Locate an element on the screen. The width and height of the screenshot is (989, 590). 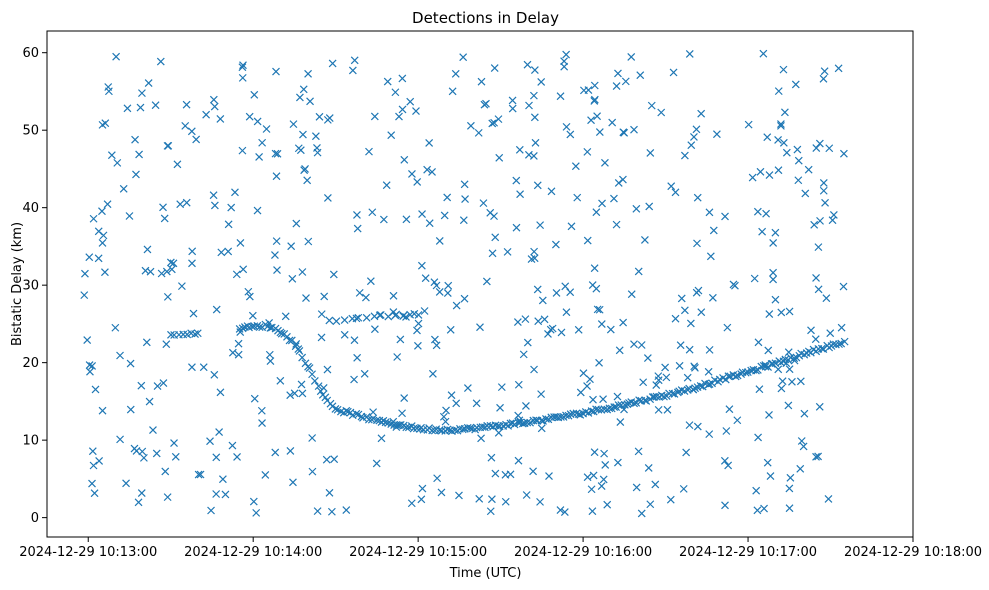
y-tick-label: 10 is located at coordinates (30, 441).